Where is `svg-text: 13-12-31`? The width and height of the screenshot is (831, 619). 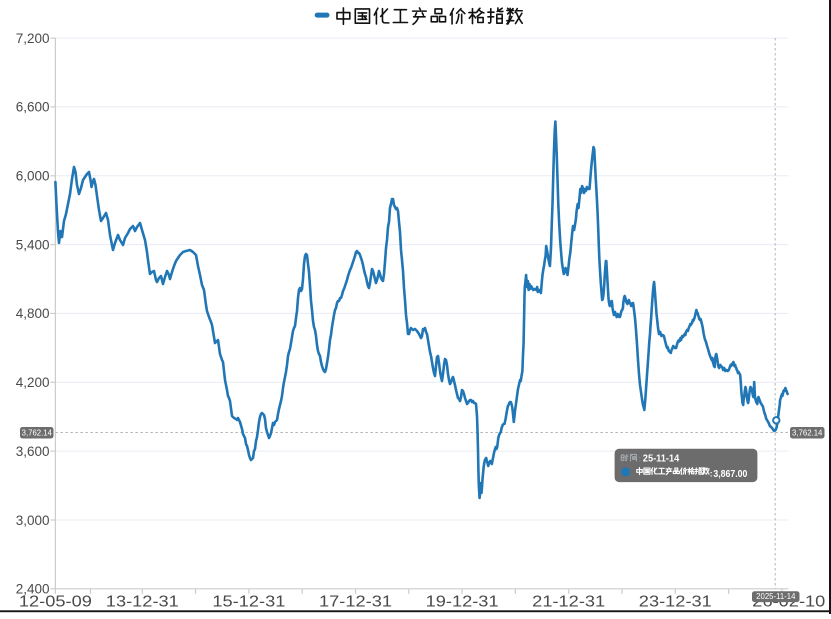
svg-text: 13-12-31 is located at coordinates (142, 602).